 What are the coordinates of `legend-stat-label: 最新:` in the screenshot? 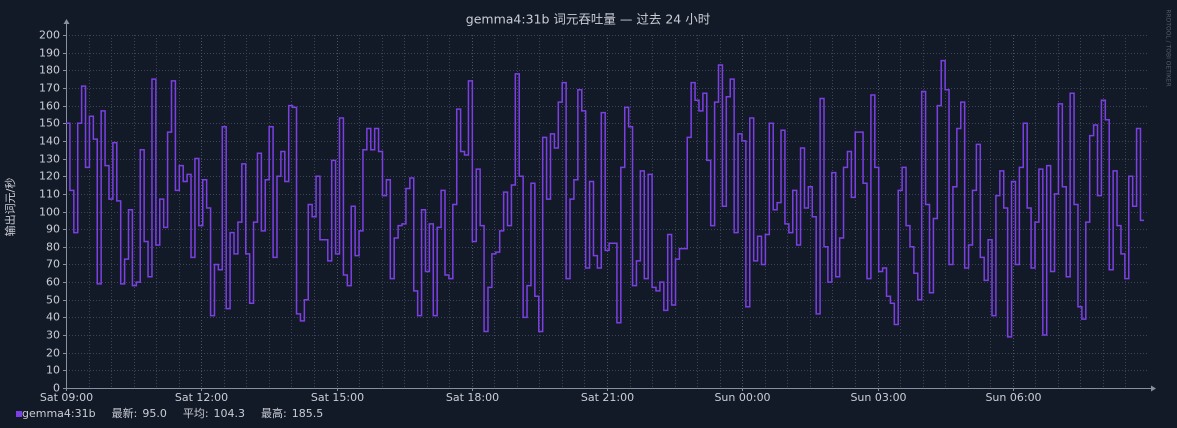 It's located at (125, 413).